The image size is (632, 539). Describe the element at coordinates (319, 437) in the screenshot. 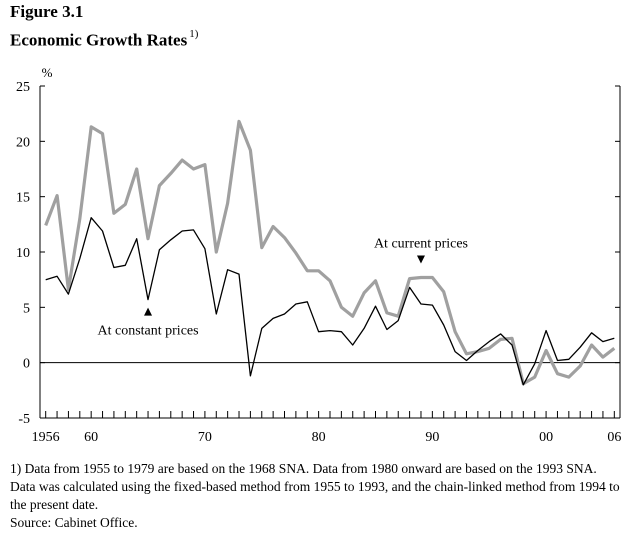

I see `x-tick-label: 80` at that location.